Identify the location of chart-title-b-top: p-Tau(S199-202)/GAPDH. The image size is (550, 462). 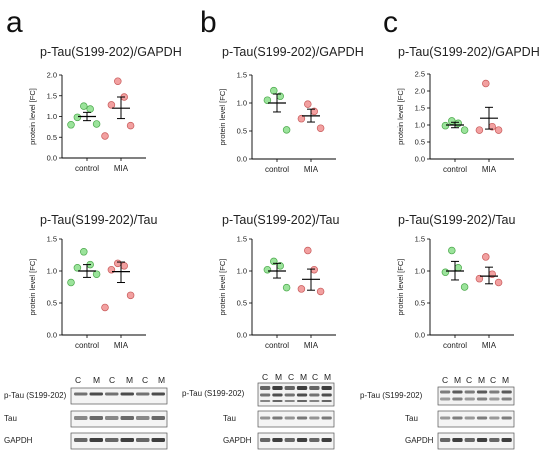
(293, 52).